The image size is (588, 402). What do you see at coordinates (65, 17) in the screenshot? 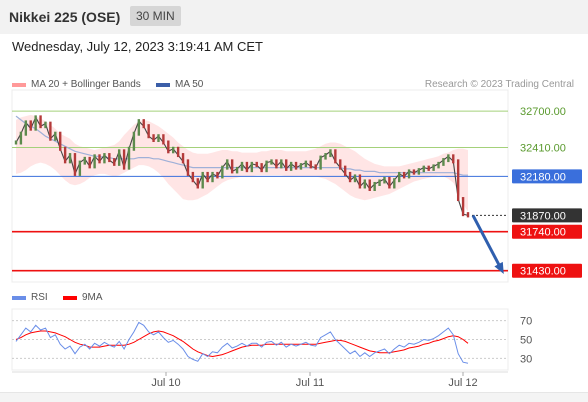
I see `instrument-title: Nikkei 225 (OSE)` at bounding box center [65, 17].